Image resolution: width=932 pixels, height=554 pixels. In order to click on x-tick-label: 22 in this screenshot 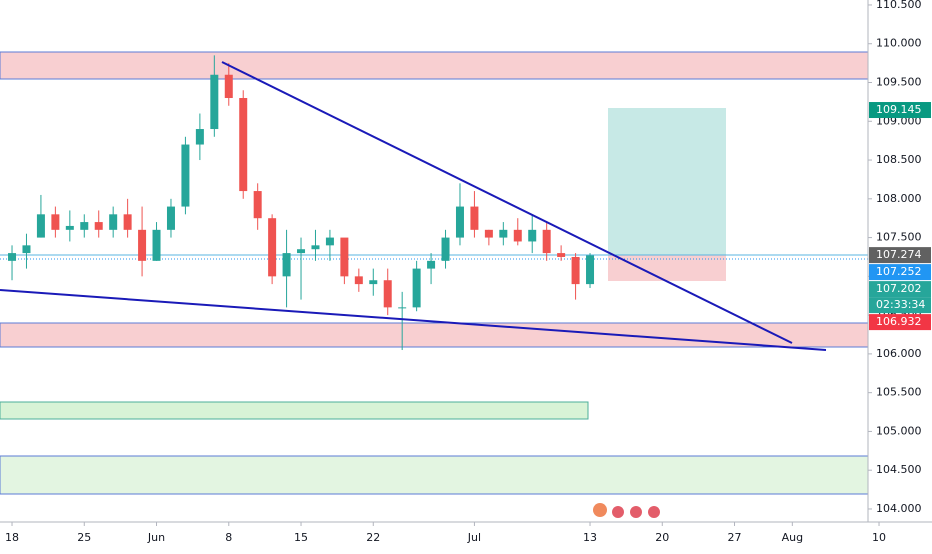, I will do `click(373, 537)`.